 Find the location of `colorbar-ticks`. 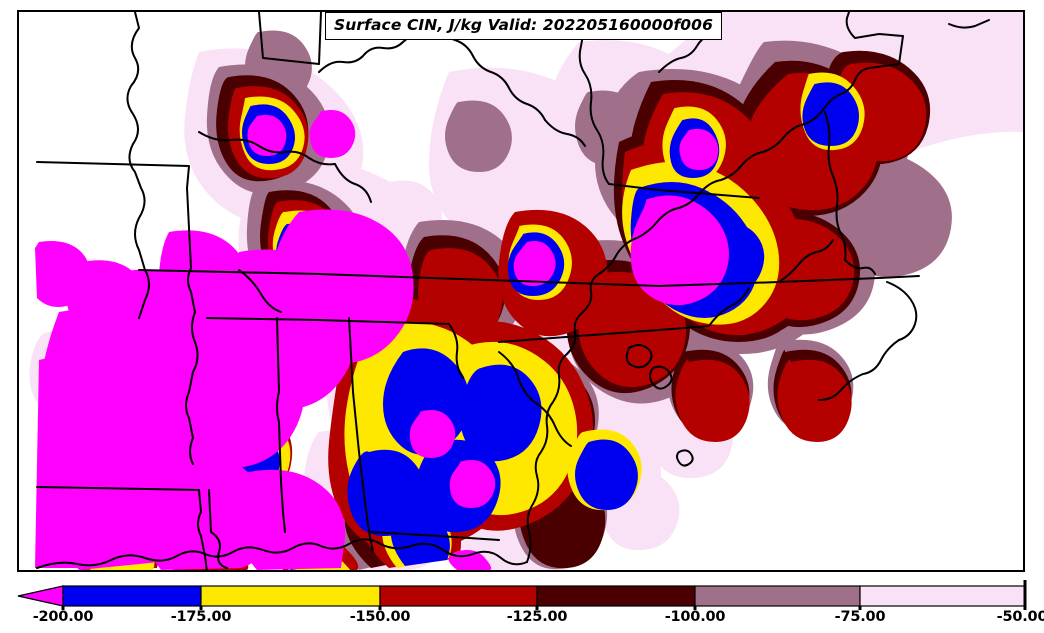

colorbar-ticks is located at coordinates (544, 595).